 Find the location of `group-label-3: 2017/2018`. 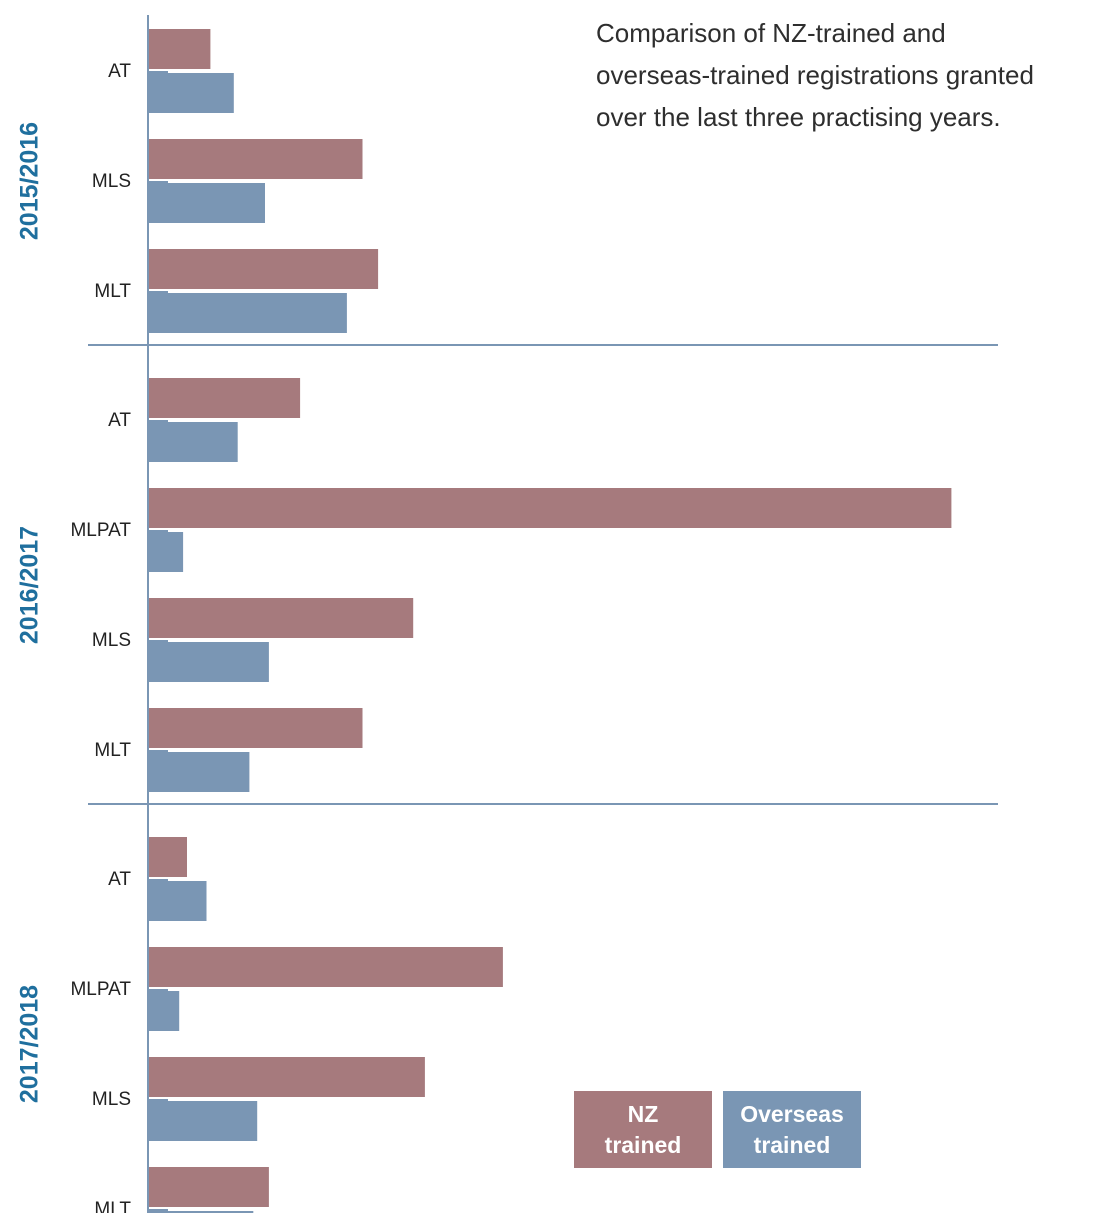

group-label-3: 2017/2018 is located at coordinates (30, 1044).